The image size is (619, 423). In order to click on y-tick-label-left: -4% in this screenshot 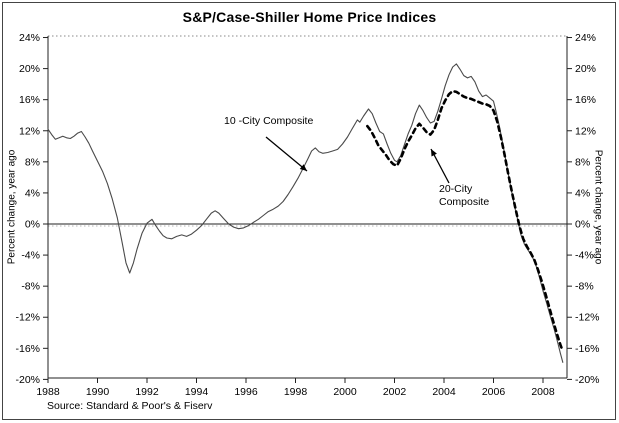, I will do `click(30, 256)`.